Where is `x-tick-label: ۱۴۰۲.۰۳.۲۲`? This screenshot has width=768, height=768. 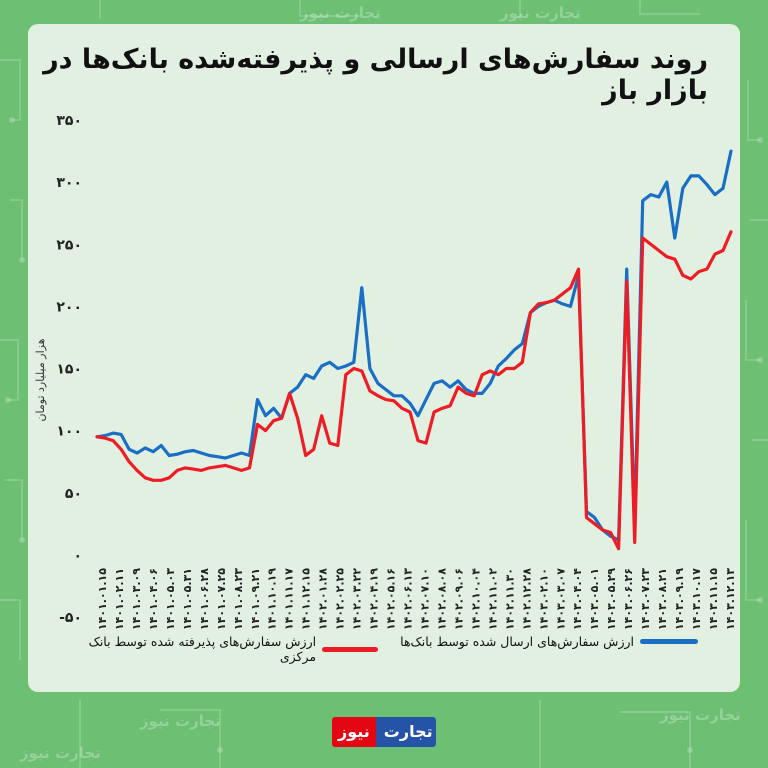
x-tick-label: ۱۴۰۲.۰۳.۲۲ is located at coordinates (357, 599).